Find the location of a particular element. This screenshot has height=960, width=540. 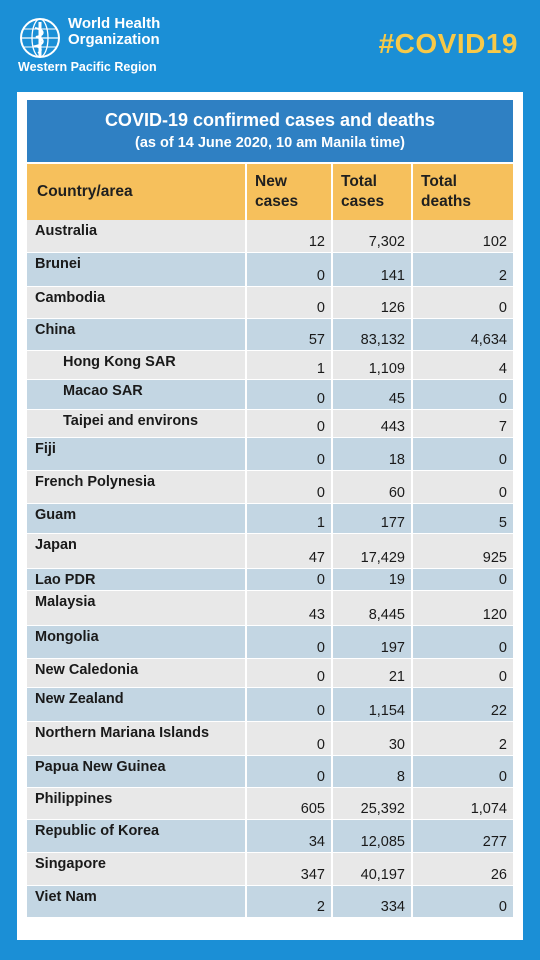

table-row: French Polynesia 0 60 0 is located at coordinates (270, 487).